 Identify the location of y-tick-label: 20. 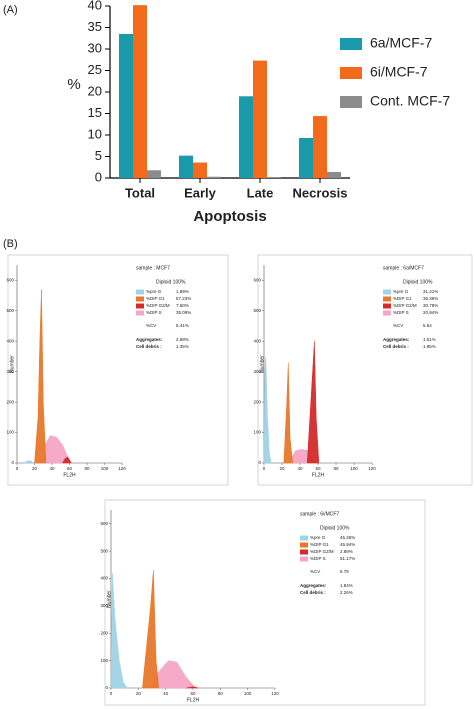
(95, 90).